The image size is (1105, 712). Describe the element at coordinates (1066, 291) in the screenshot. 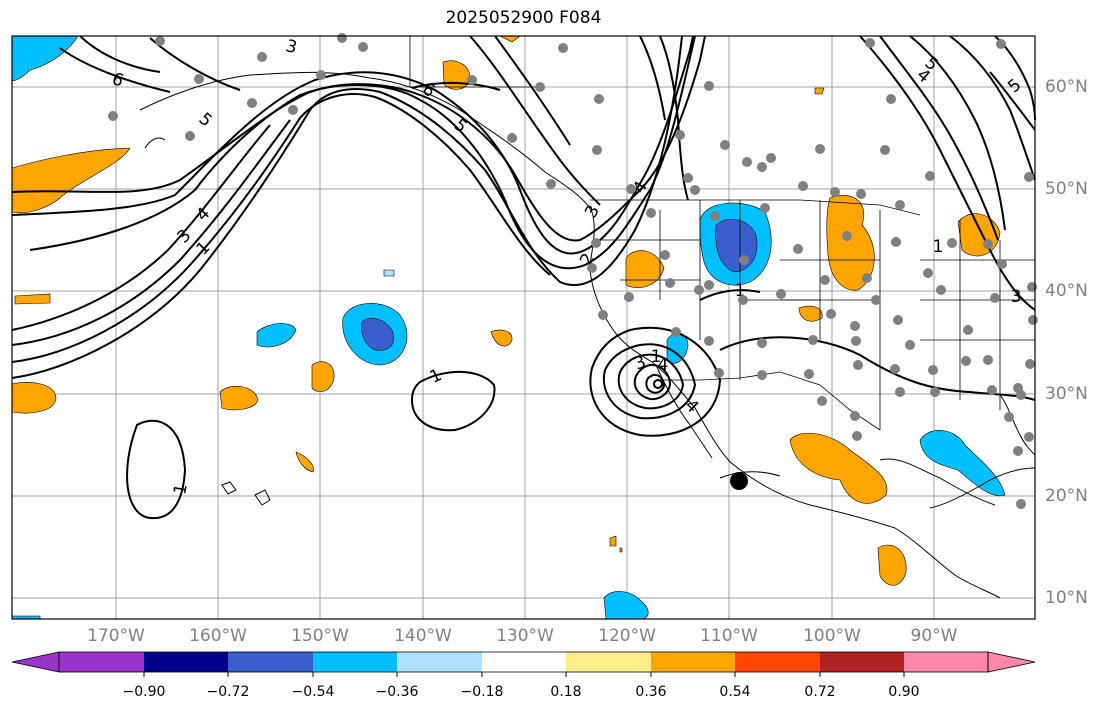

I see `lat-label: 40°N` at that location.